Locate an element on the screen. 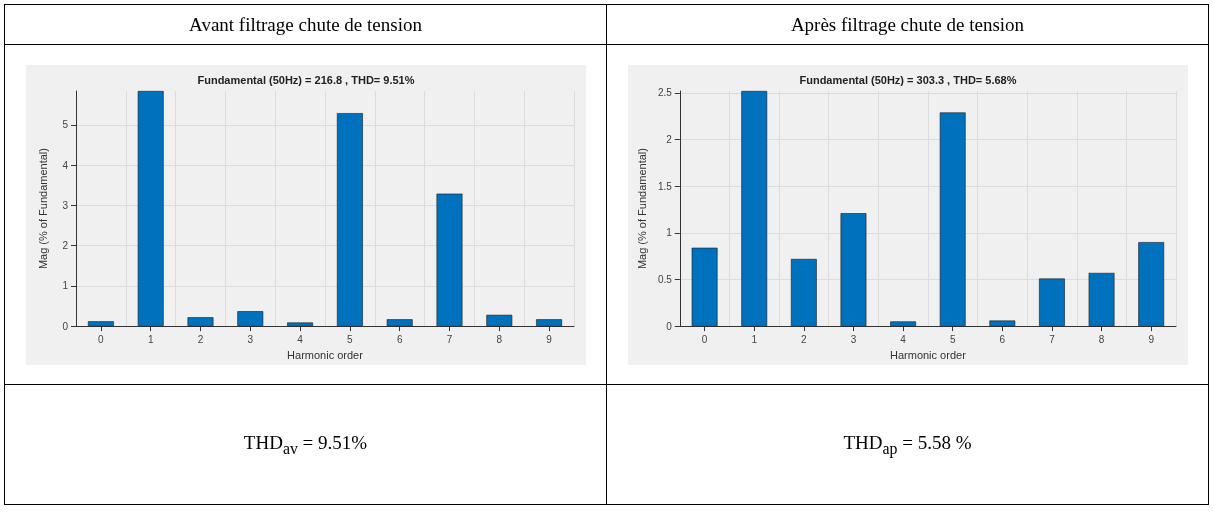 This screenshot has width=1213, height=520. y-tick-label: 1.5 is located at coordinates (664, 186).